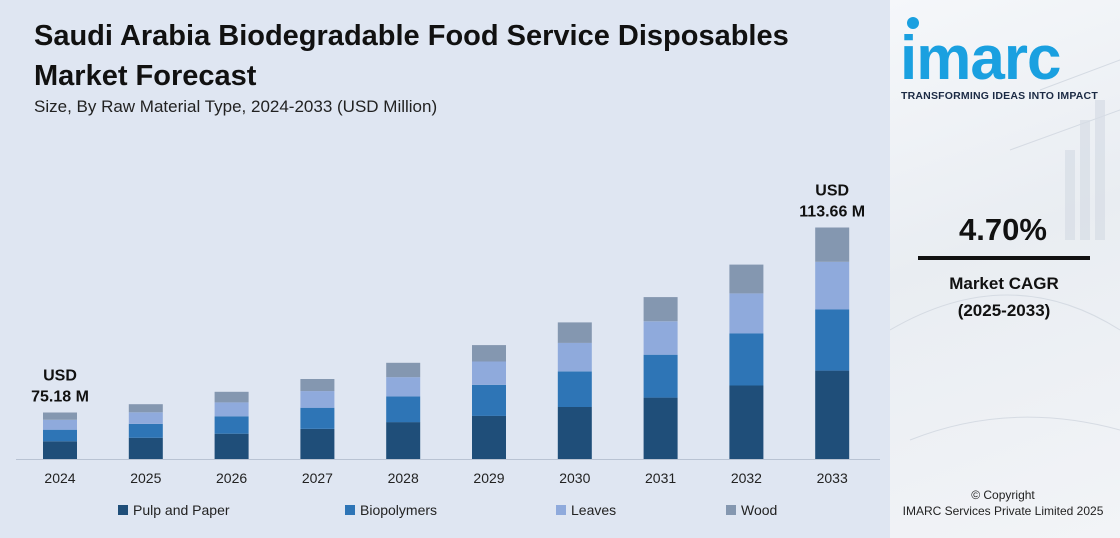 This screenshot has height=538, width=1120. I want to click on bar-segment-pulp-and-paper-2026, so click(231, 446).